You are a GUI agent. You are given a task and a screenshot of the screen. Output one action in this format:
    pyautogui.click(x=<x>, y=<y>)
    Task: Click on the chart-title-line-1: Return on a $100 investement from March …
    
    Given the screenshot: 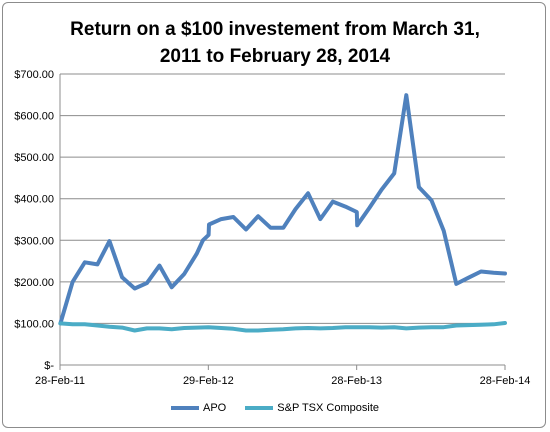 What is the action you would take?
    pyautogui.click(x=275, y=29)
    